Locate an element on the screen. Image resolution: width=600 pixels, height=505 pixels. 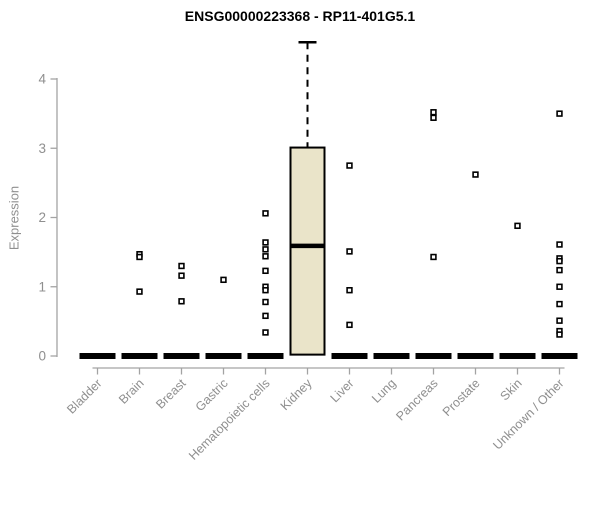
collapsed-box-liver is located at coordinates (349, 356).